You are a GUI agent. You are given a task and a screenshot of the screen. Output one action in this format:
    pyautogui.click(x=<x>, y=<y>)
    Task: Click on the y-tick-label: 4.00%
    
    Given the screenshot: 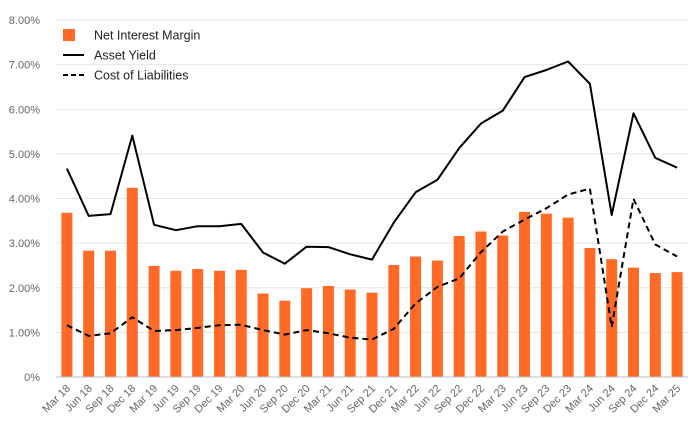 What is the action you would take?
    pyautogui.click(x=24, y=200)
    